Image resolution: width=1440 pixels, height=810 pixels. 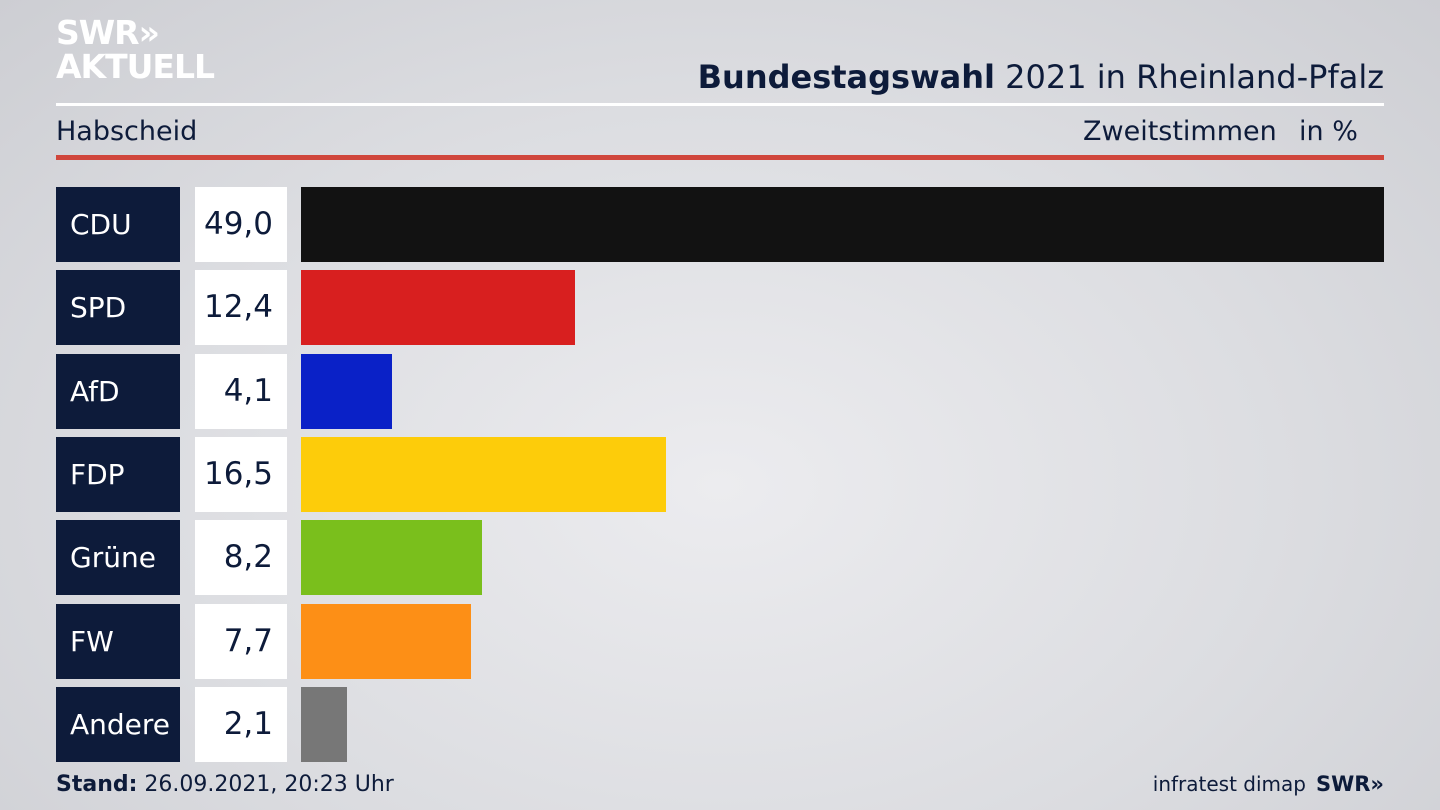 What do you see at coordinates (241, 557) in the screenshot?
I see `value-label: 8,2` at bounding box center [241, 557].